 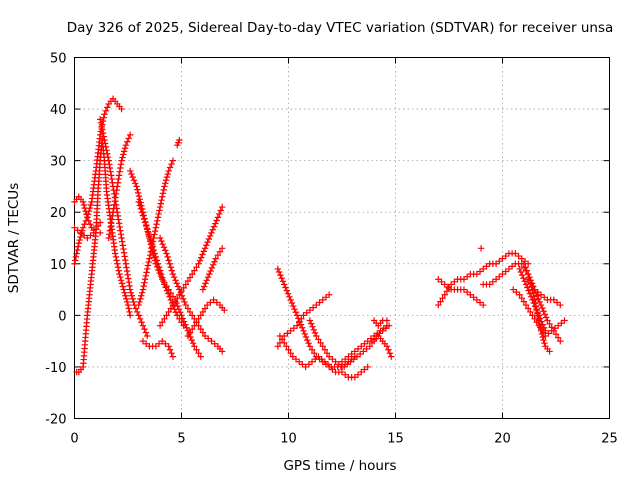 I want to click on data-point-track-x, so click(x=464, y=289).